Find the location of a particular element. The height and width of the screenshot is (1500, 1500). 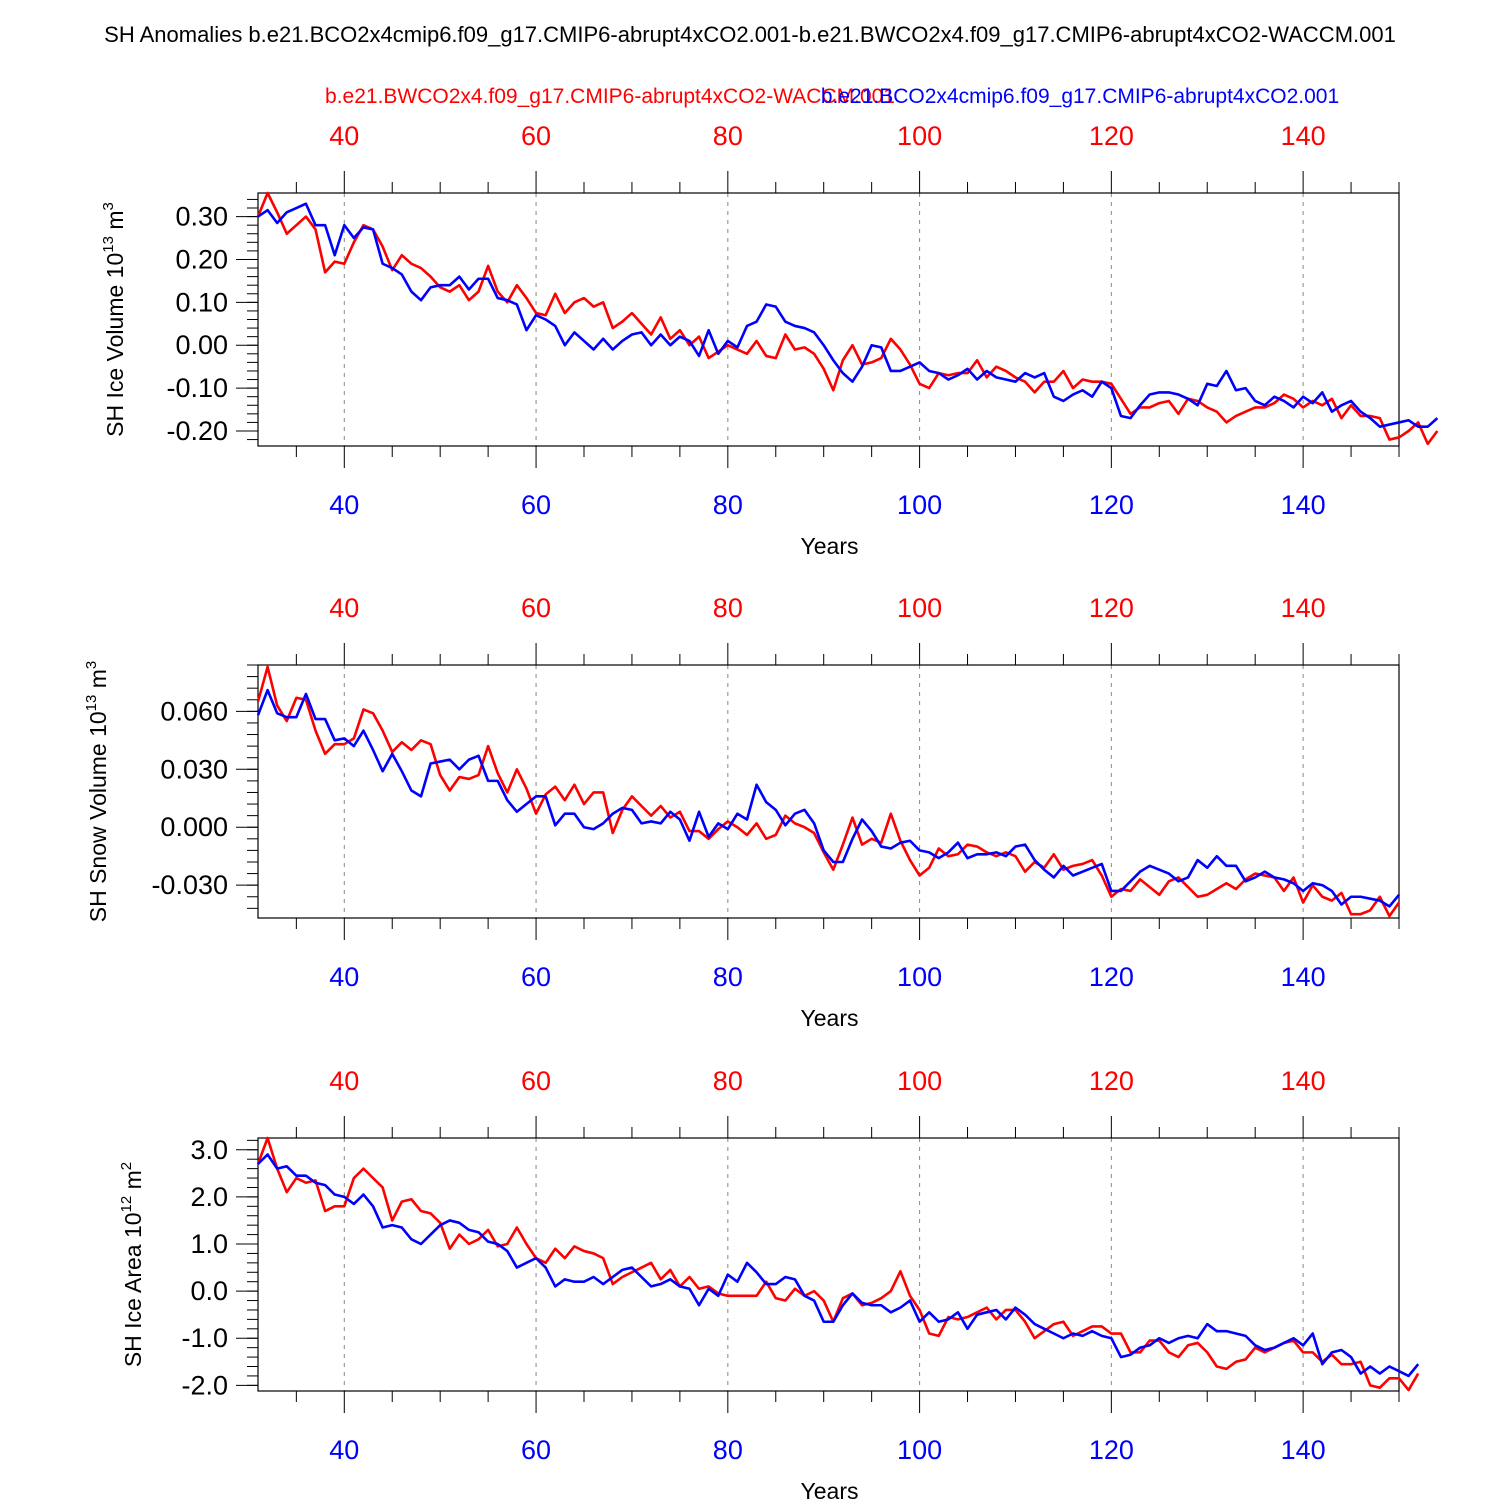

y-tick-label: 0.30 is located at coordinates (201, 217).